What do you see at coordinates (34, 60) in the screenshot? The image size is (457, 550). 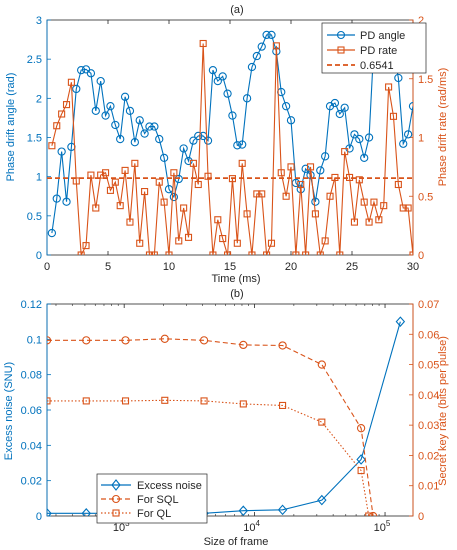 I see `panel-a-y-left-tick-label: 2.5` at bounding box center [34, 60].